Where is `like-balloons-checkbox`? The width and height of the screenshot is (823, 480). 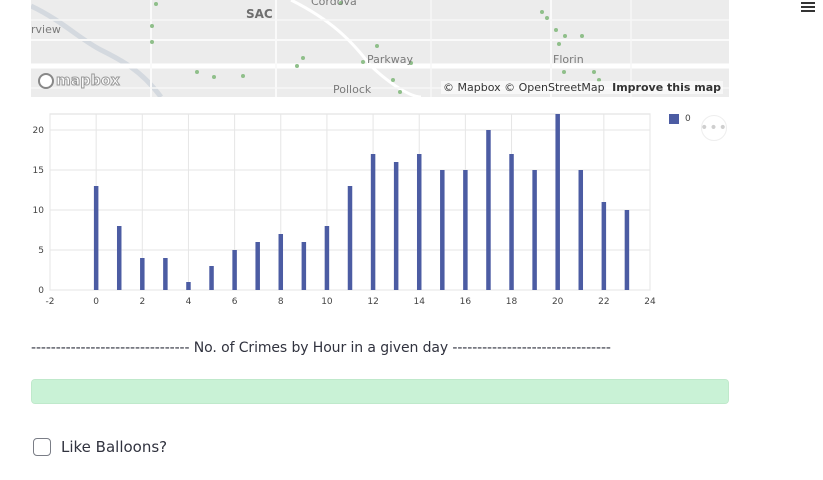 like-balloons-checkbox is located at coordinates (42, 447).